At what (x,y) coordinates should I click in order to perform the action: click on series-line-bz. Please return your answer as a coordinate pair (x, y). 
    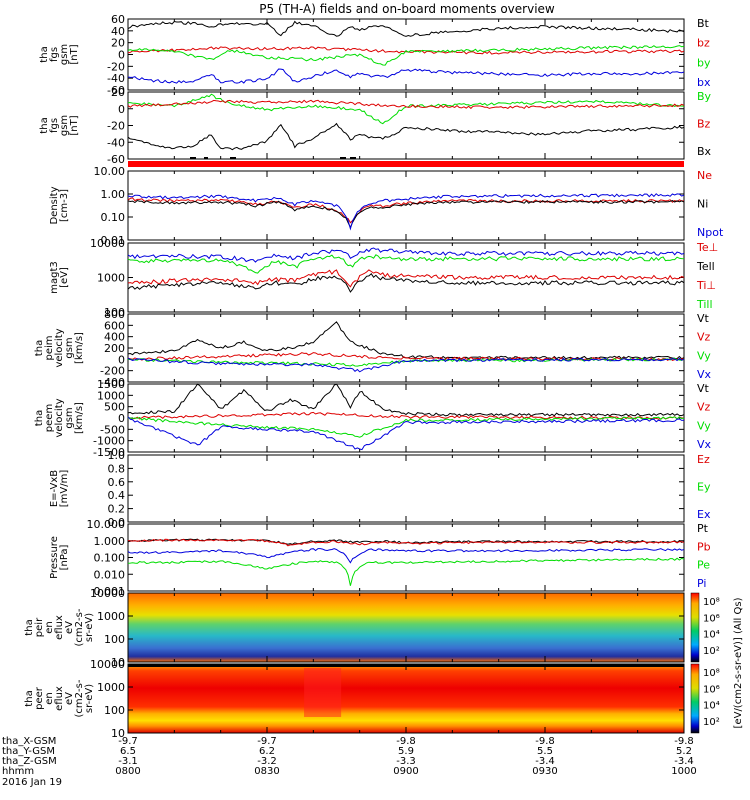
    Looking at the image, I should click on (406, 50).